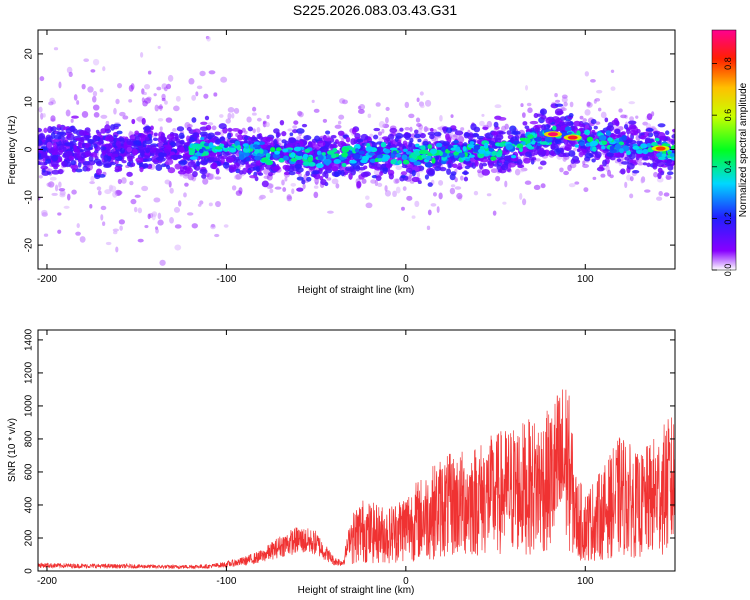  What do you see at coordinates (29, 102) in the screenshot?
I see `y-tick-label: 10` at bounding box center [29, 102].